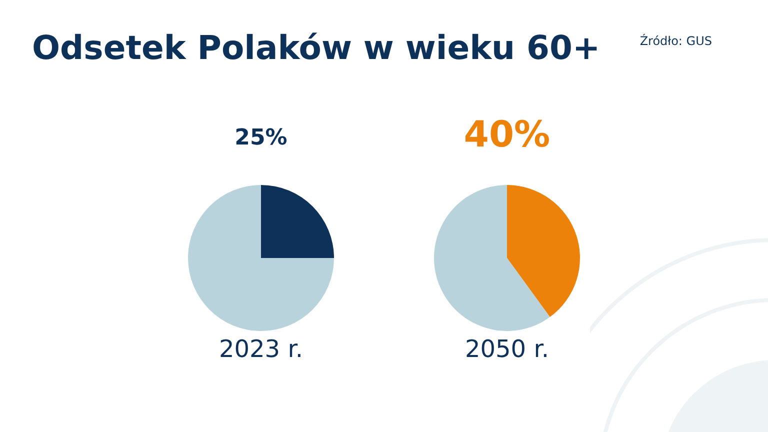 The image size is (768, 432). Describe the element at coordinates (507, 135) in the screenshot. I see `data-label: 40%` at that location.